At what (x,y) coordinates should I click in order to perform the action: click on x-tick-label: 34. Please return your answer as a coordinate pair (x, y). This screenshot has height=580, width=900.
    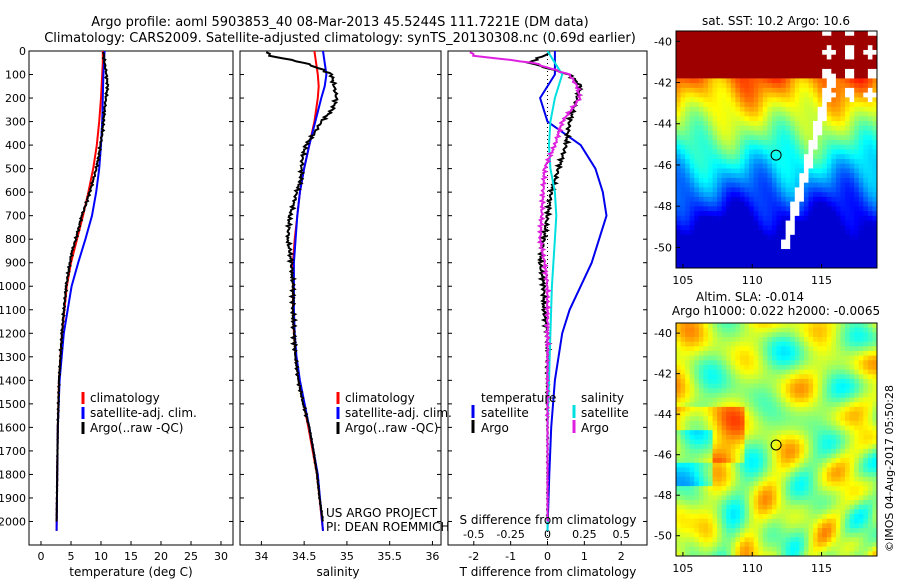
    Looking at the image, I should click on (261, 556).